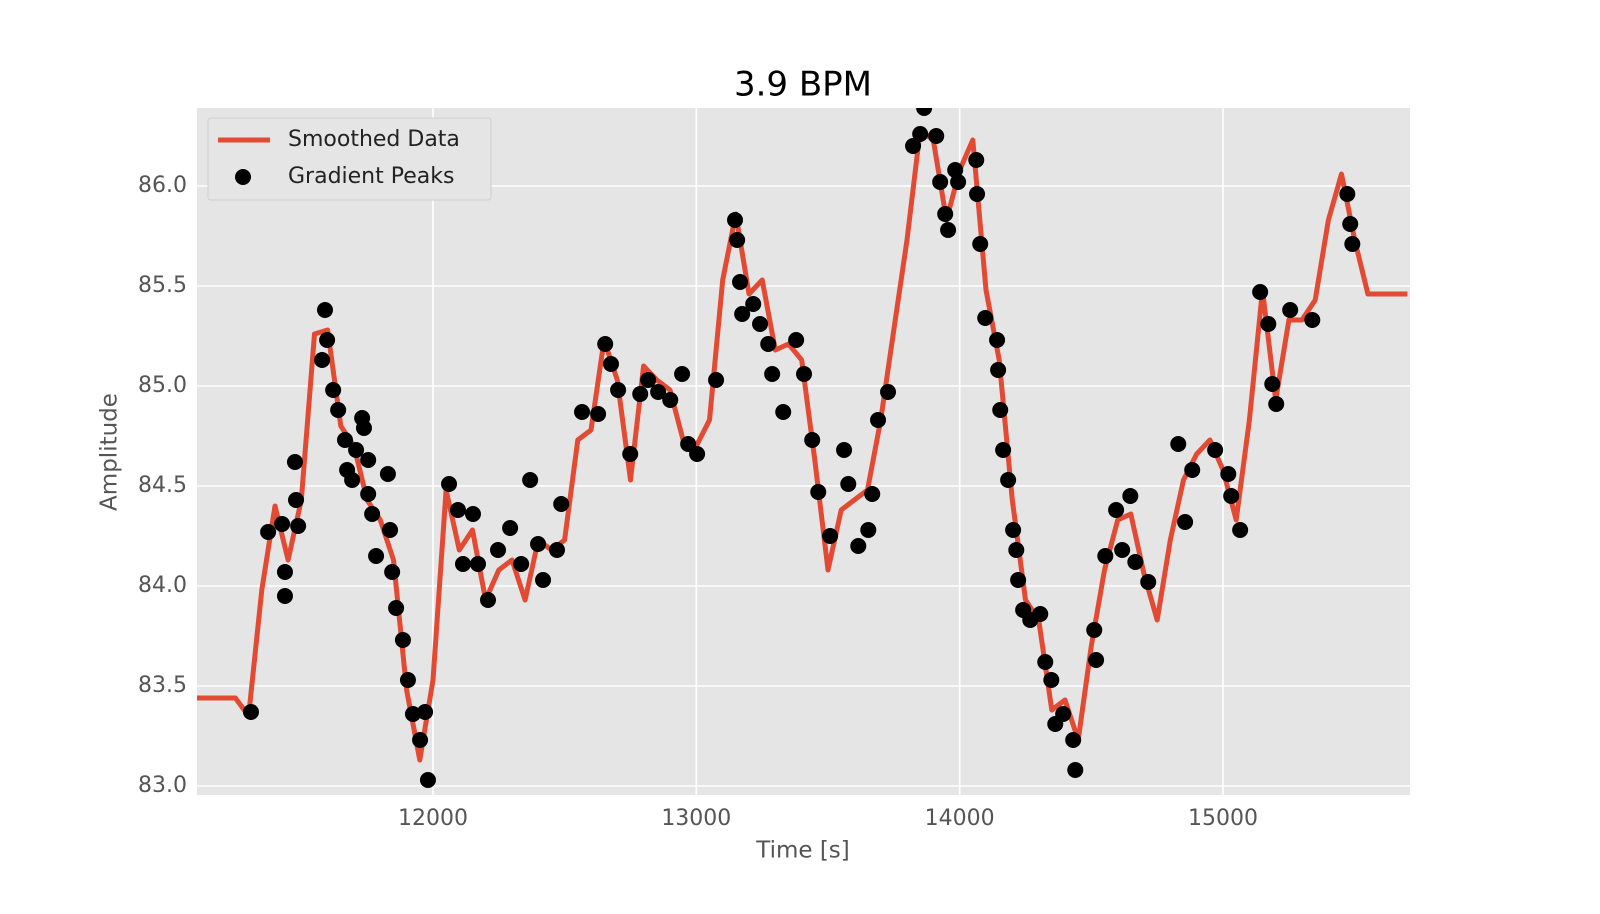 The image size is (1600, 914). I want to click on y-tick-label: 84.5, so click(162, 485).